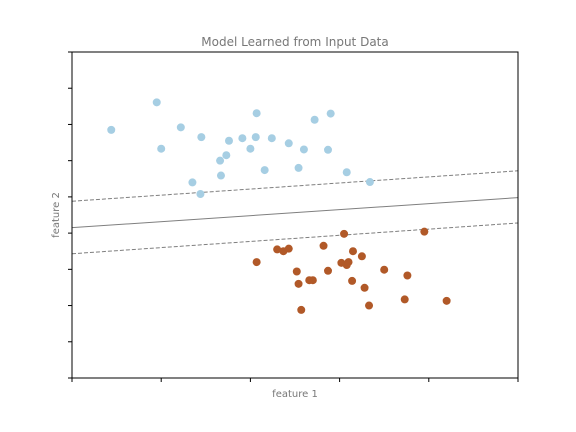  What do you see at coordinates (294, 42) in the screenshot?
I see `chart-title: Model Learned from Input Data` at bounding box center [294, 42].